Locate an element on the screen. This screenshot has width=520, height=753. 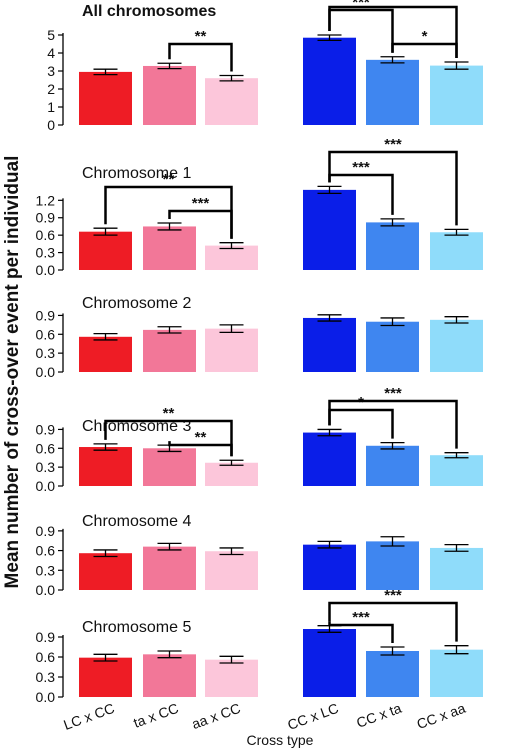
x-category-label: ta x CC is located at coordinates (155, 715).